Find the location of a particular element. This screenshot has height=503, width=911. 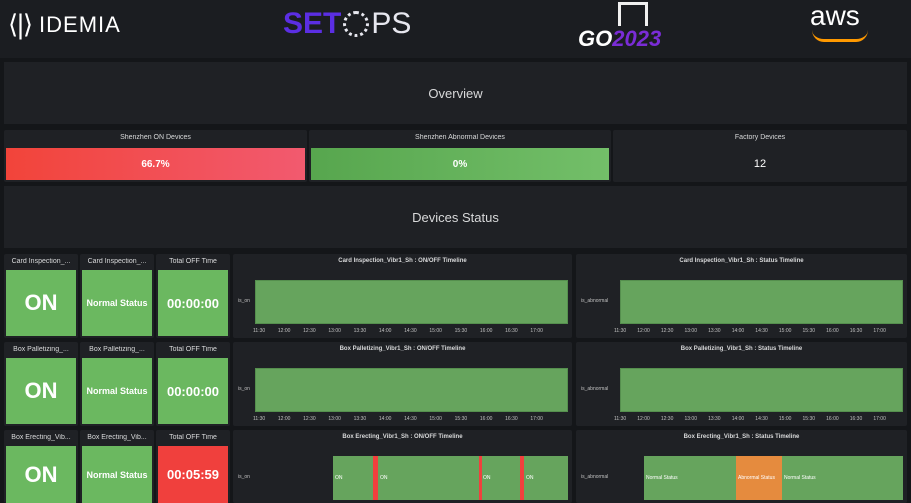

stat-value: 0% is located at coordinates (460, 164).